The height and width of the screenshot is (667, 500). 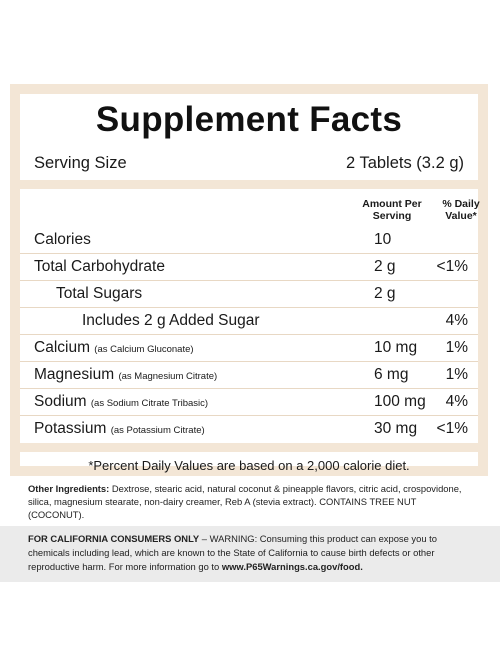 I want to click on amount-per-serving-header: Amount Per Serving, so click(x=392, y=210).